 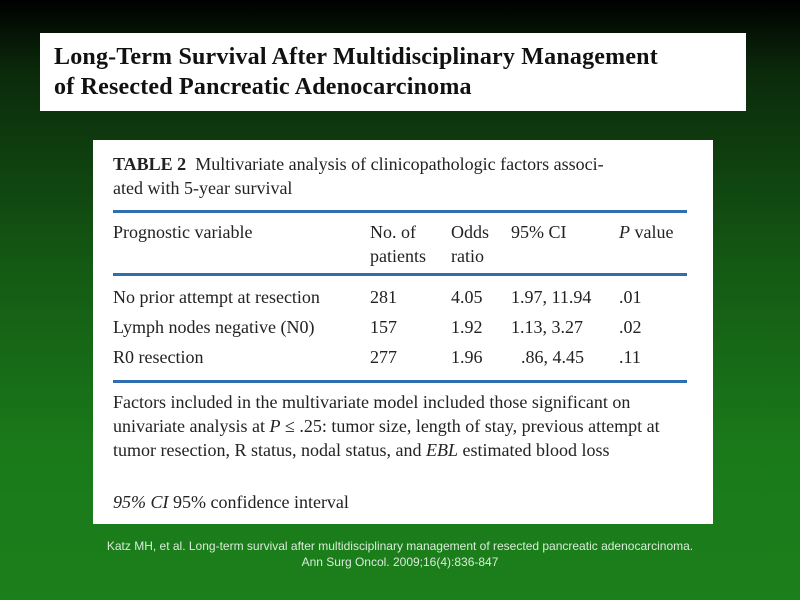 What do you see at coordinates (398, 244) in the screenshot?
I see `column-header-patients: No. of patients` at bounding box center [398, 244].